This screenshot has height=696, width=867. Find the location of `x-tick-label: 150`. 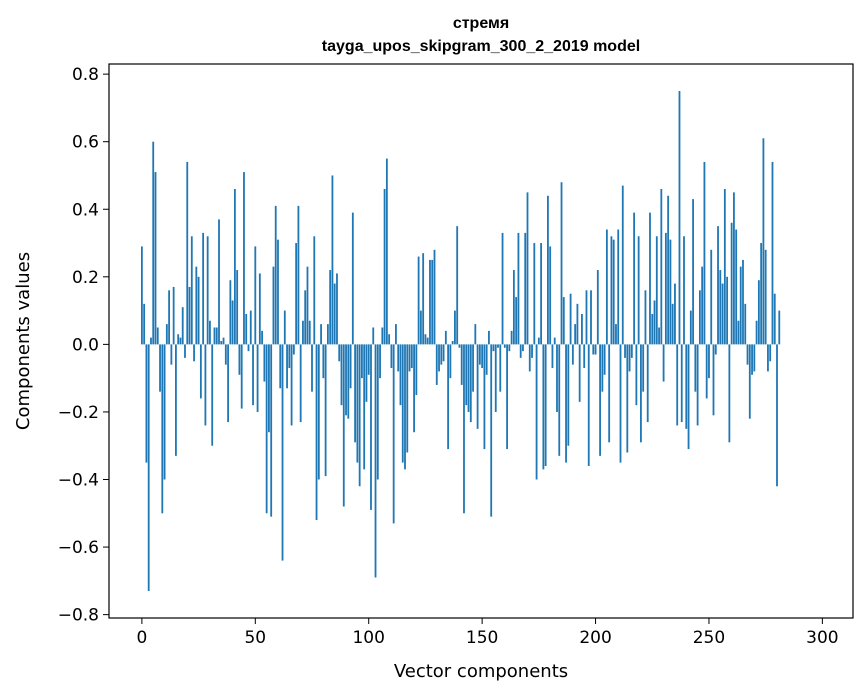

x-tick-label: 150 is located at coordinates (482, 638).